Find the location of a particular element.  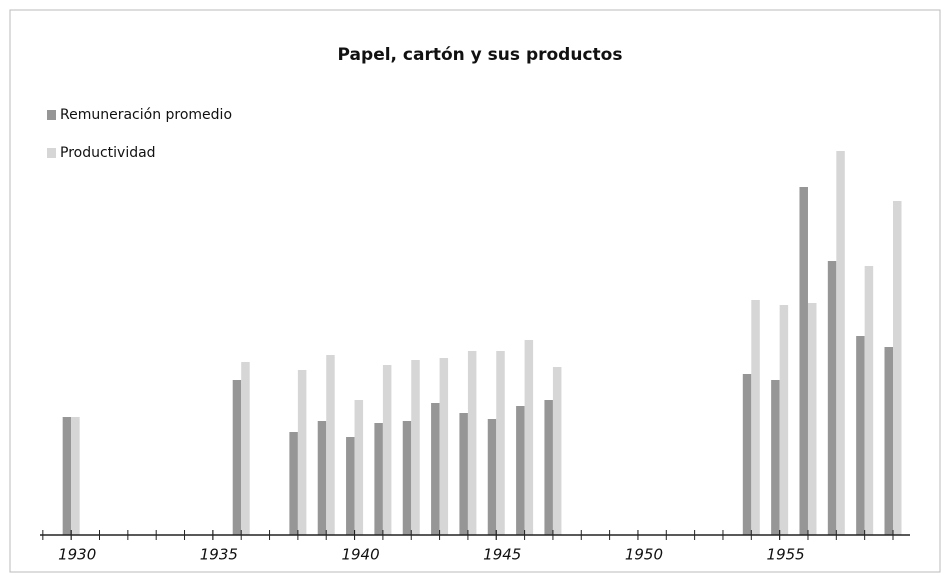

x-tick-label: 1955 is located at coordinates (786, 555).